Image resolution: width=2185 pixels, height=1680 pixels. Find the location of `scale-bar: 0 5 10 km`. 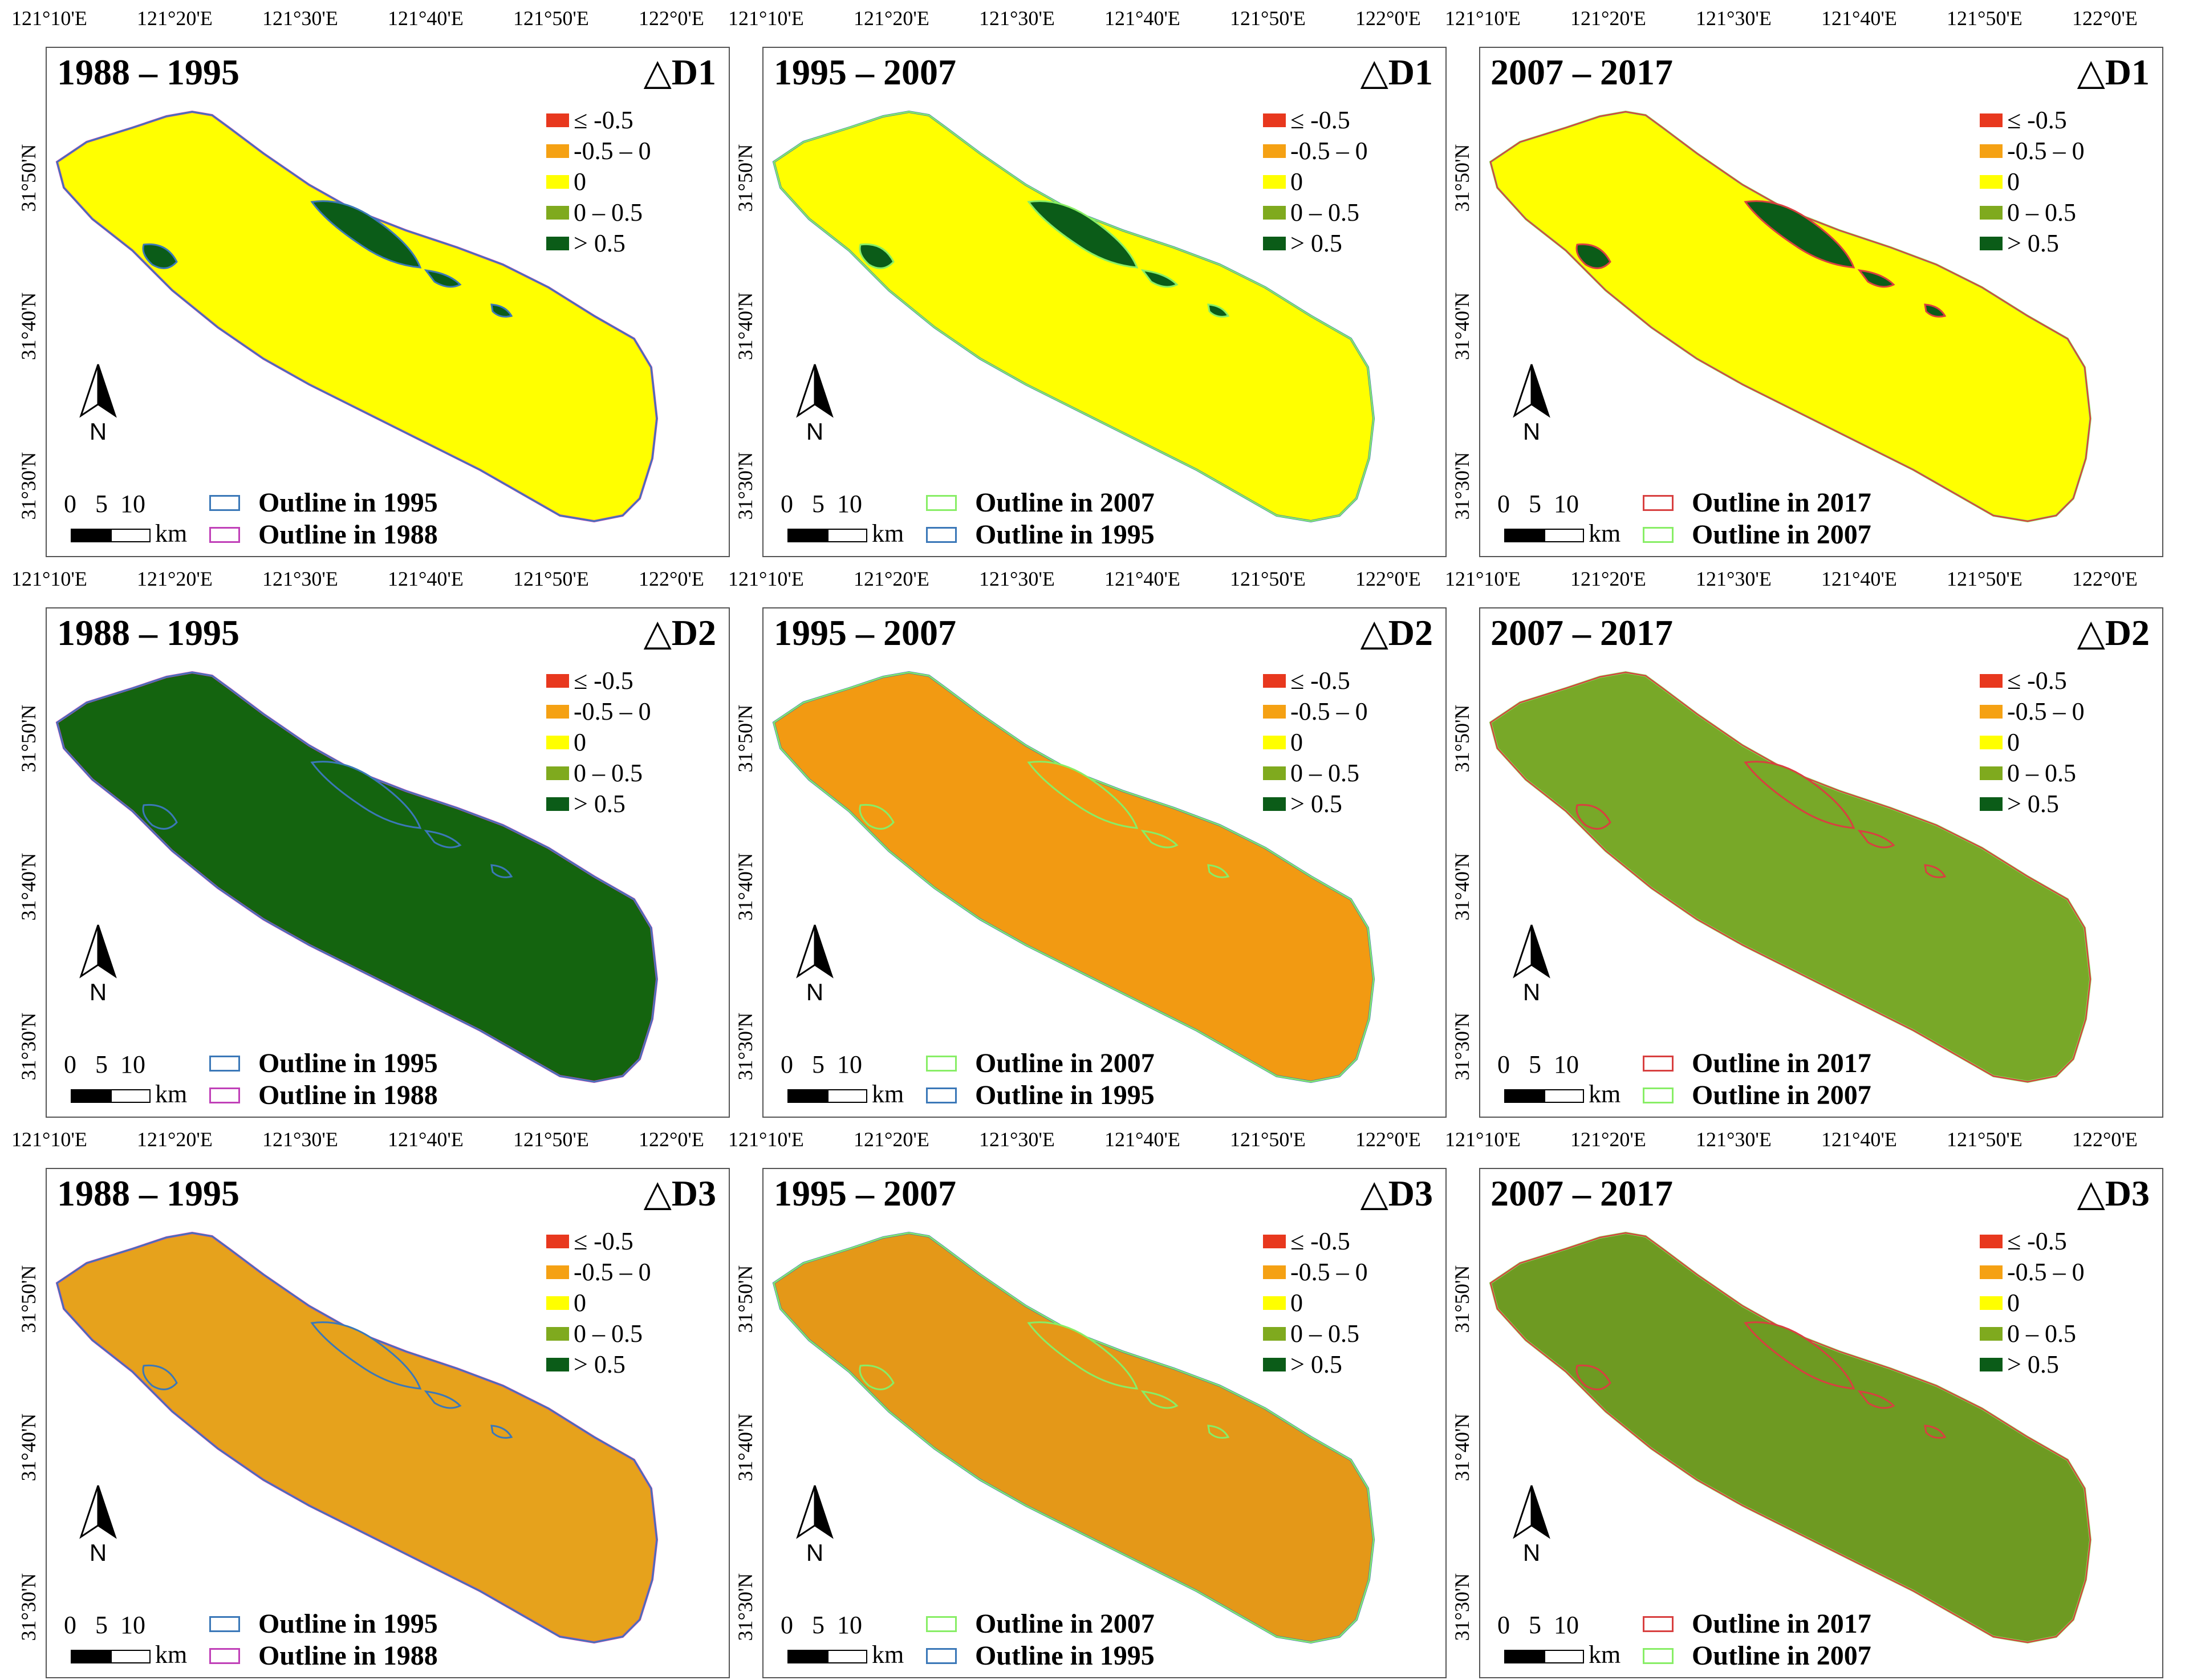

scale-bar: 0 5 10 km is located at coordinates (872, 521).